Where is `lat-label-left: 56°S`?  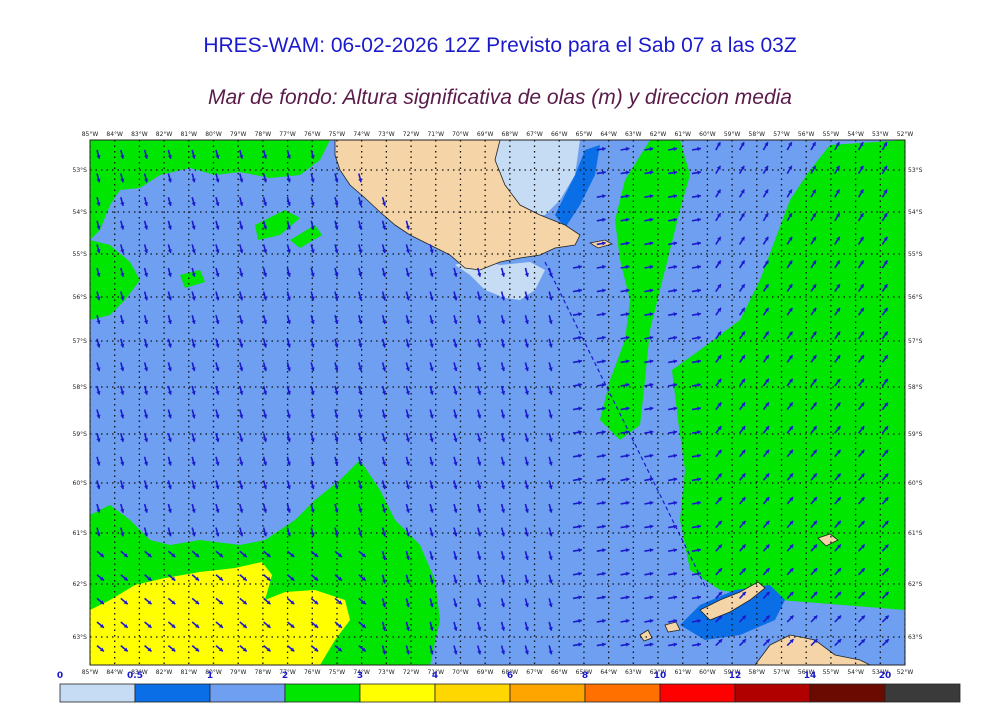 lat-label-left: 56°S is located at coordinates (80, 297).